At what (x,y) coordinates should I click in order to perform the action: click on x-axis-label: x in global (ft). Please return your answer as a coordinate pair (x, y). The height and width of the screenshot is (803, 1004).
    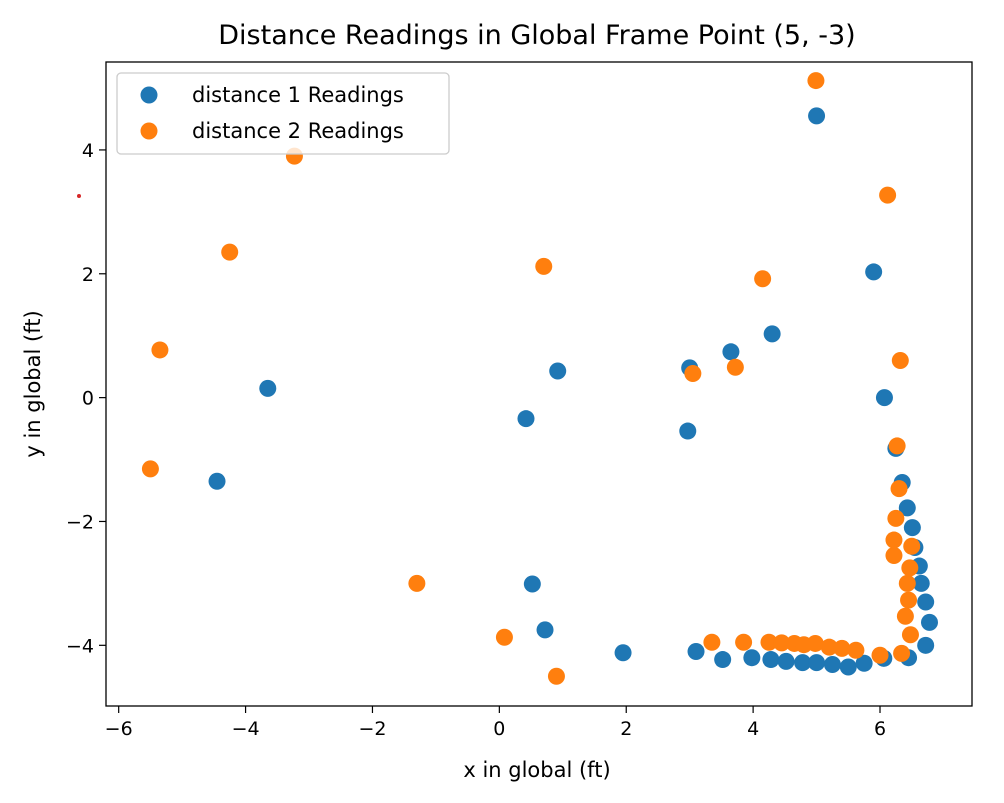
    Looking at the image, I should click on (536, 770).